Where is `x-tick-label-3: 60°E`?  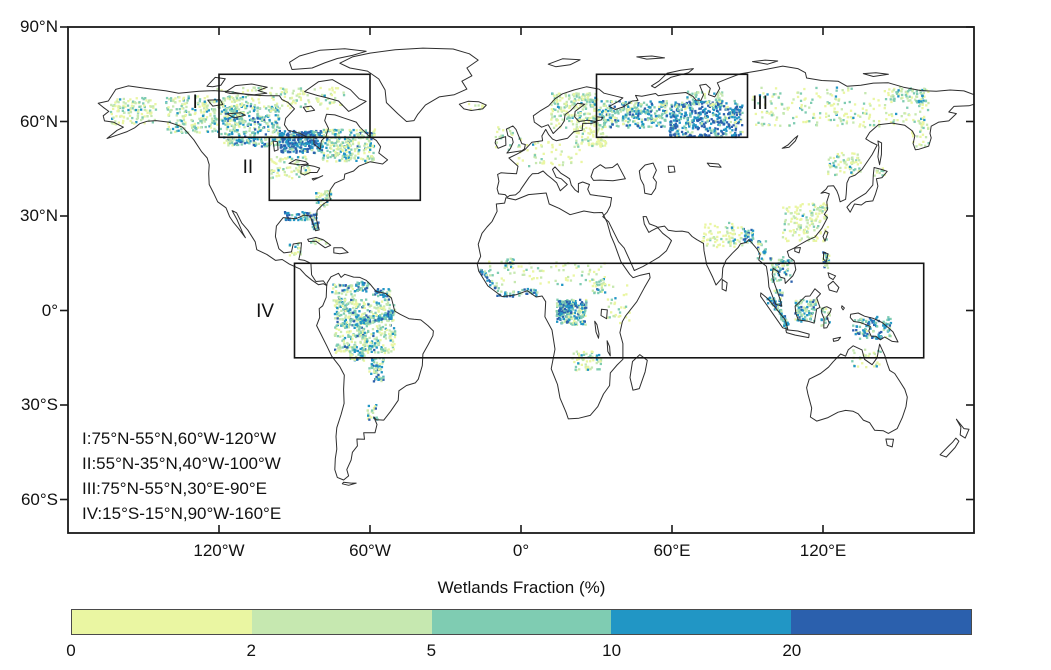
x-tick-label-3: 60°E is located at coordinates (672, 550).